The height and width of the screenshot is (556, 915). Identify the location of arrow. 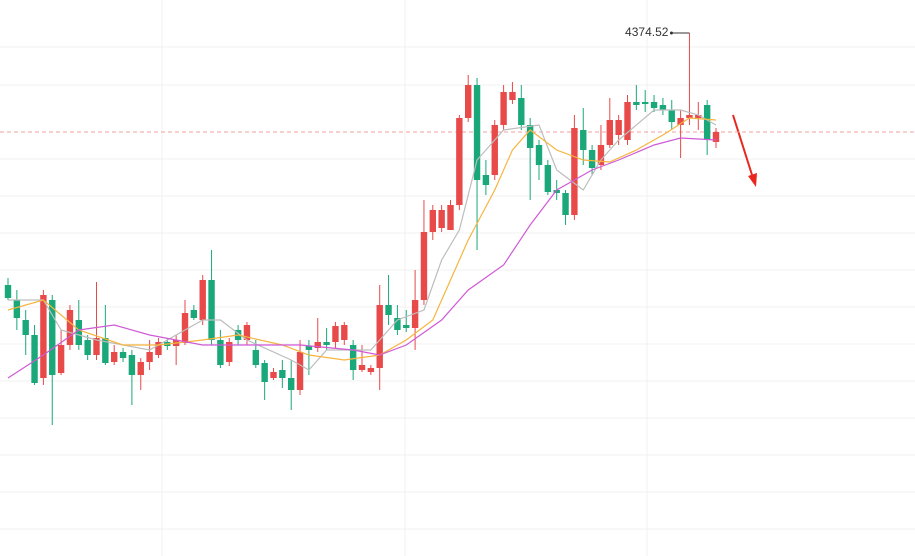
(744, 150).